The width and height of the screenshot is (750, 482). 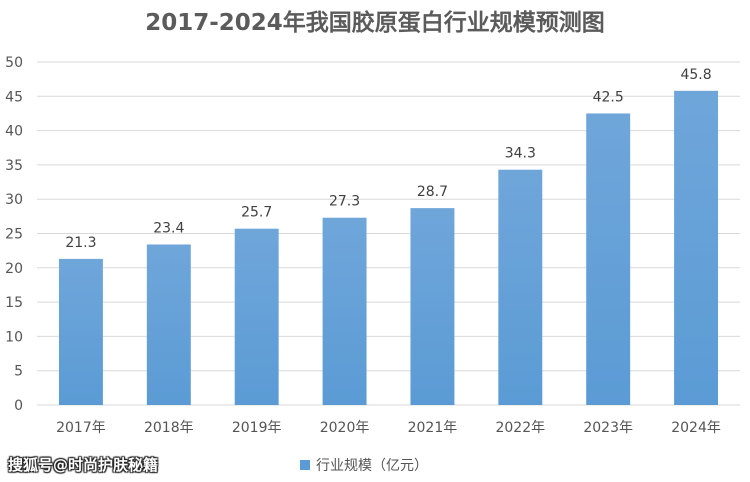 What do you see at coordinates (695, 75) in the screenshot?
I see `data-label: 45.8` at bounding box center [695, 75].